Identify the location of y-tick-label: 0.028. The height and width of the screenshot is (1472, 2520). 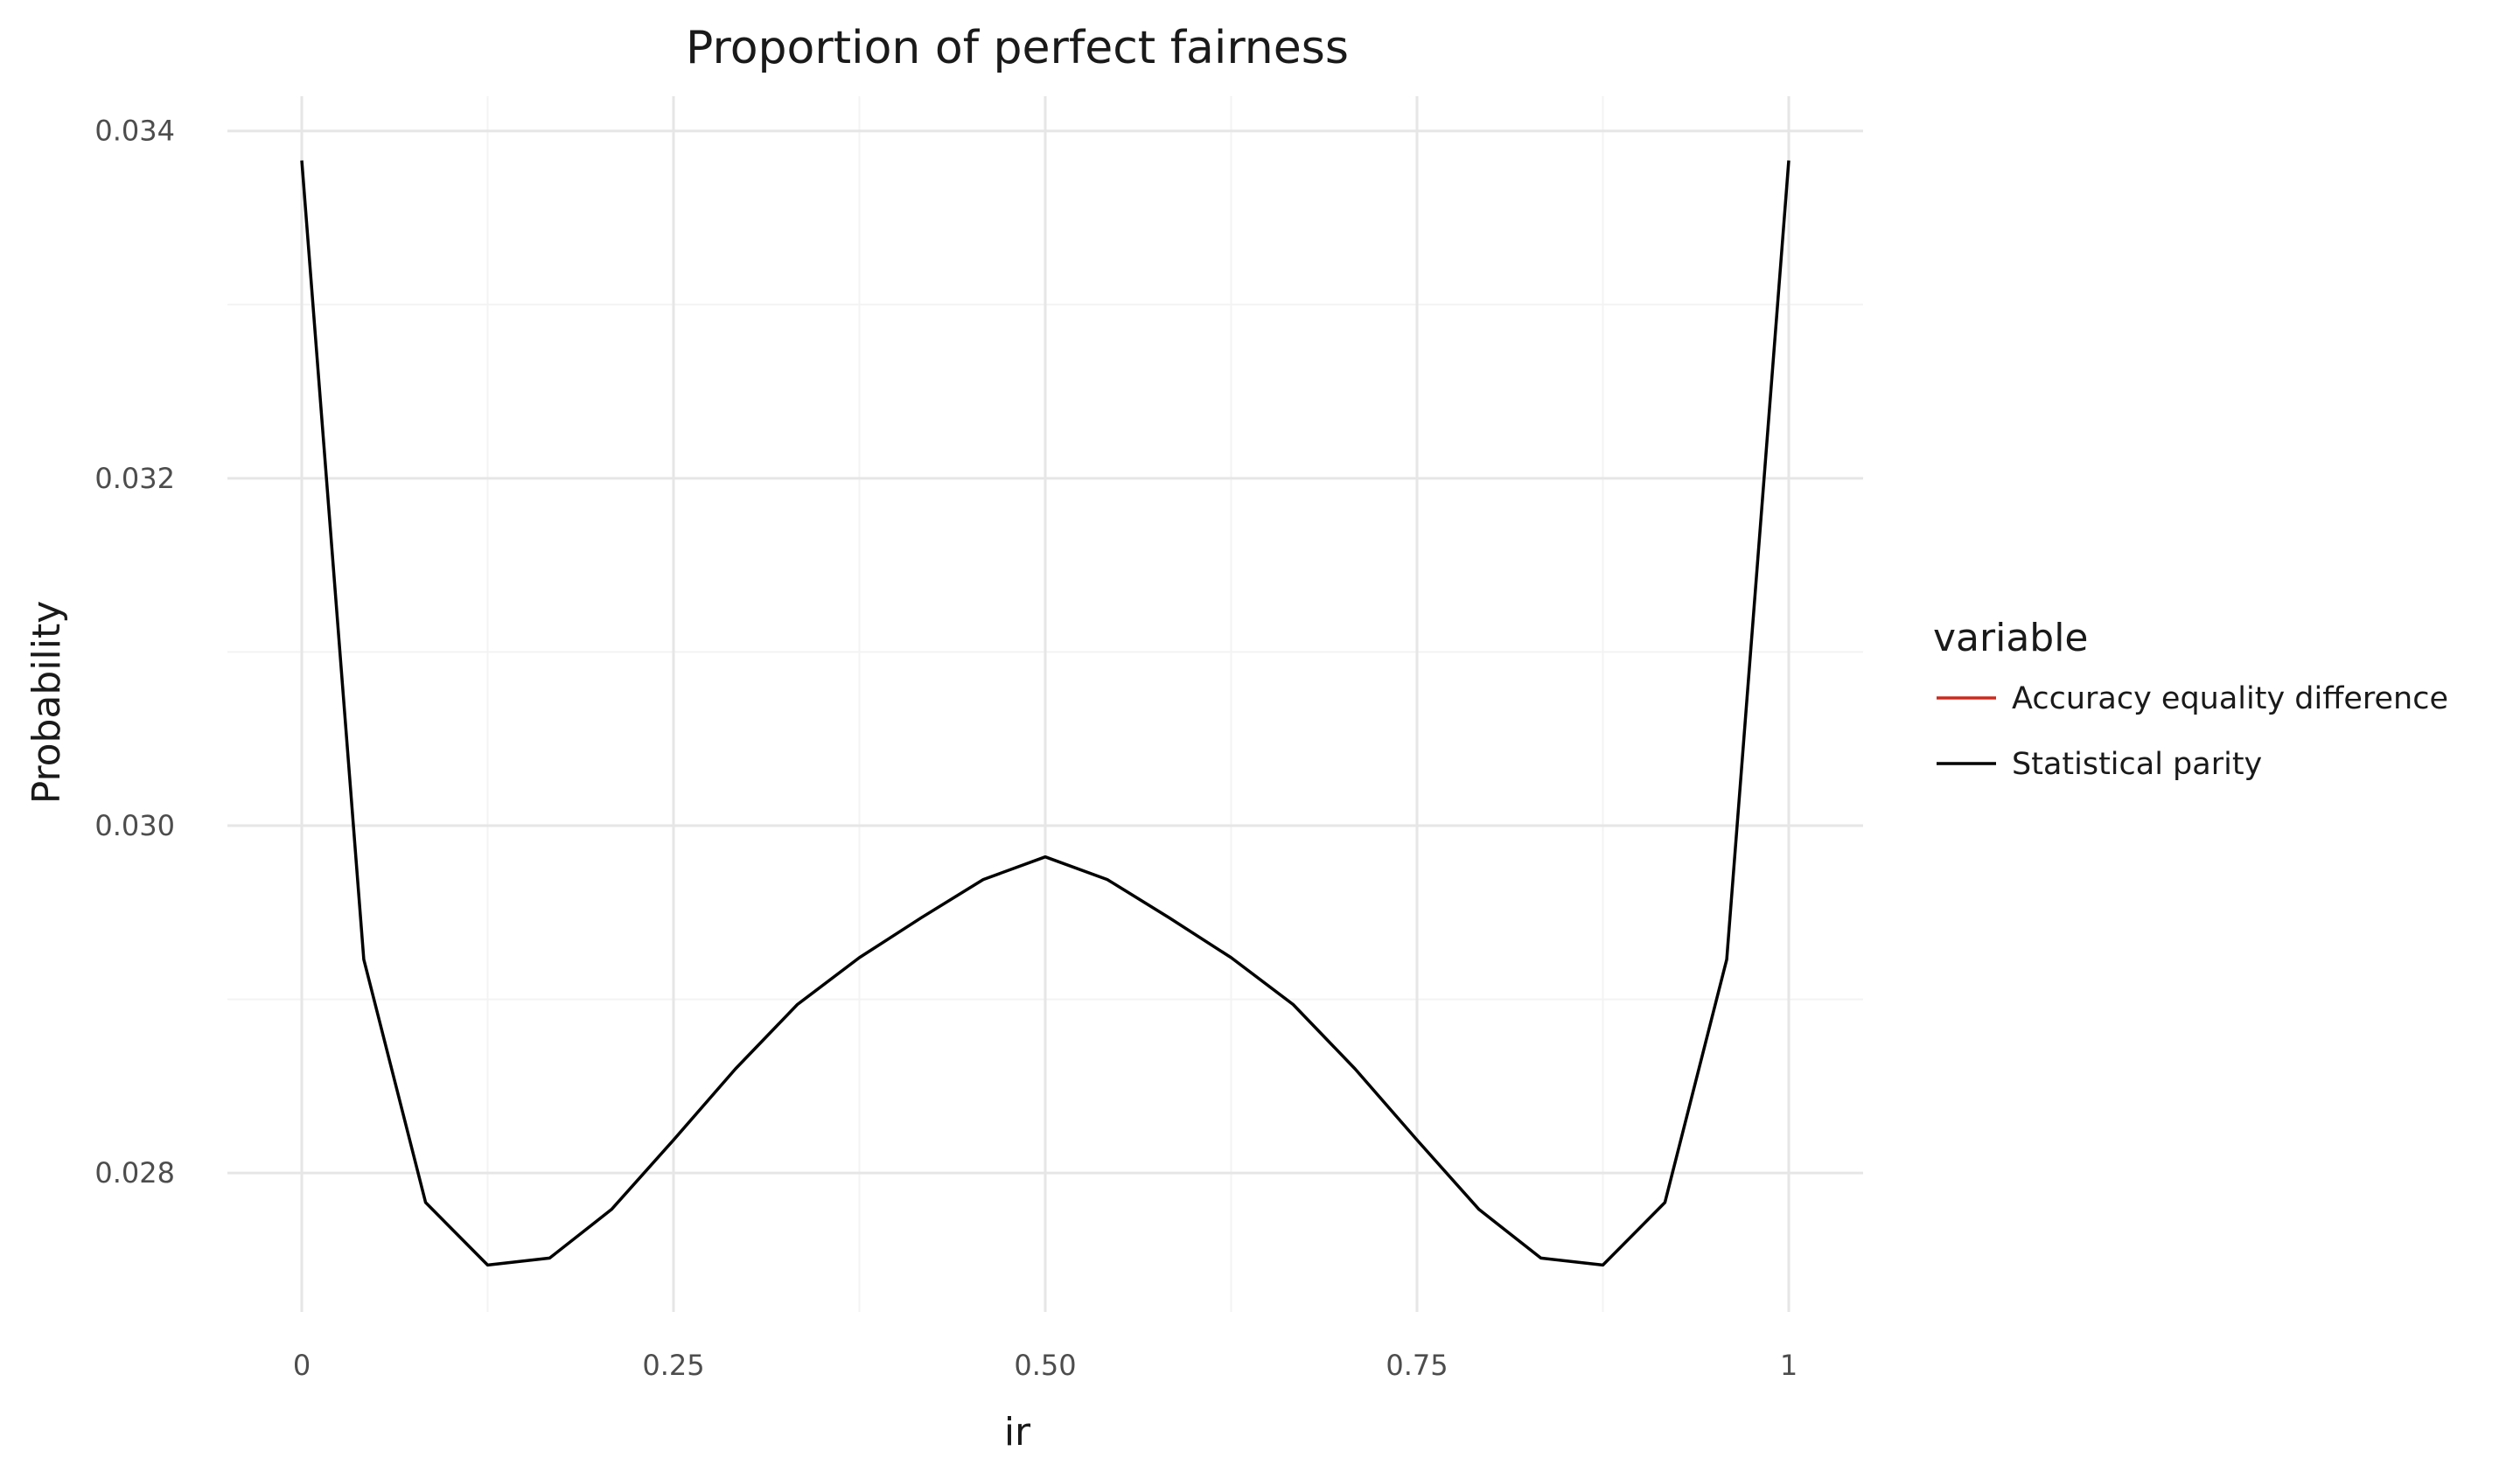
(134, 1173).